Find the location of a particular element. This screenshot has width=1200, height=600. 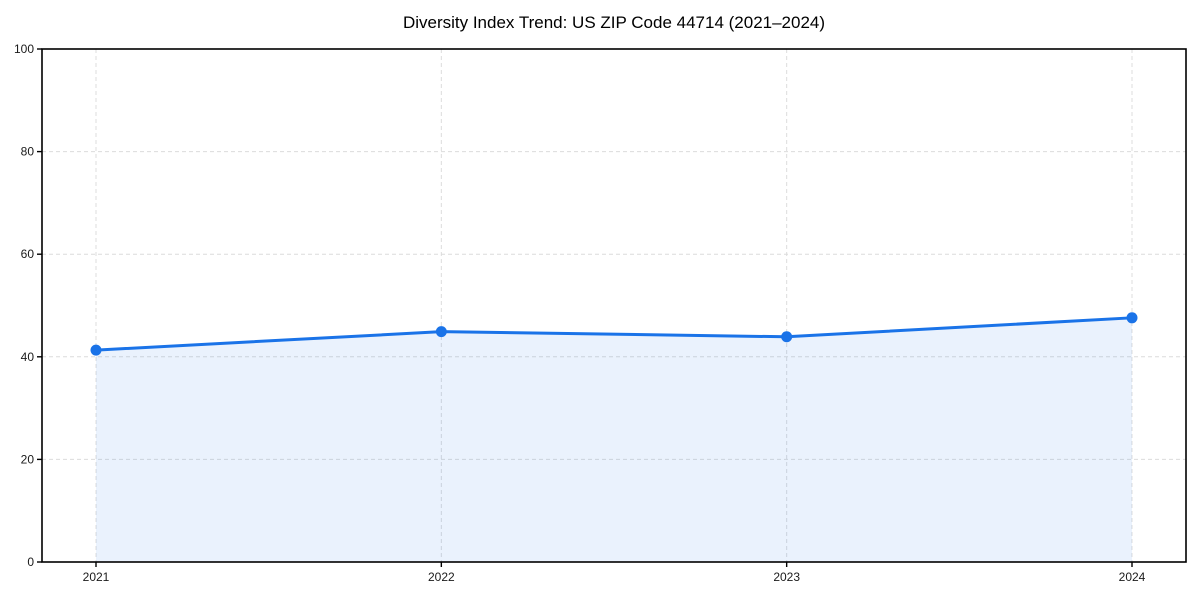

y-tick-label: 80 is located at coordinates (28, 152).